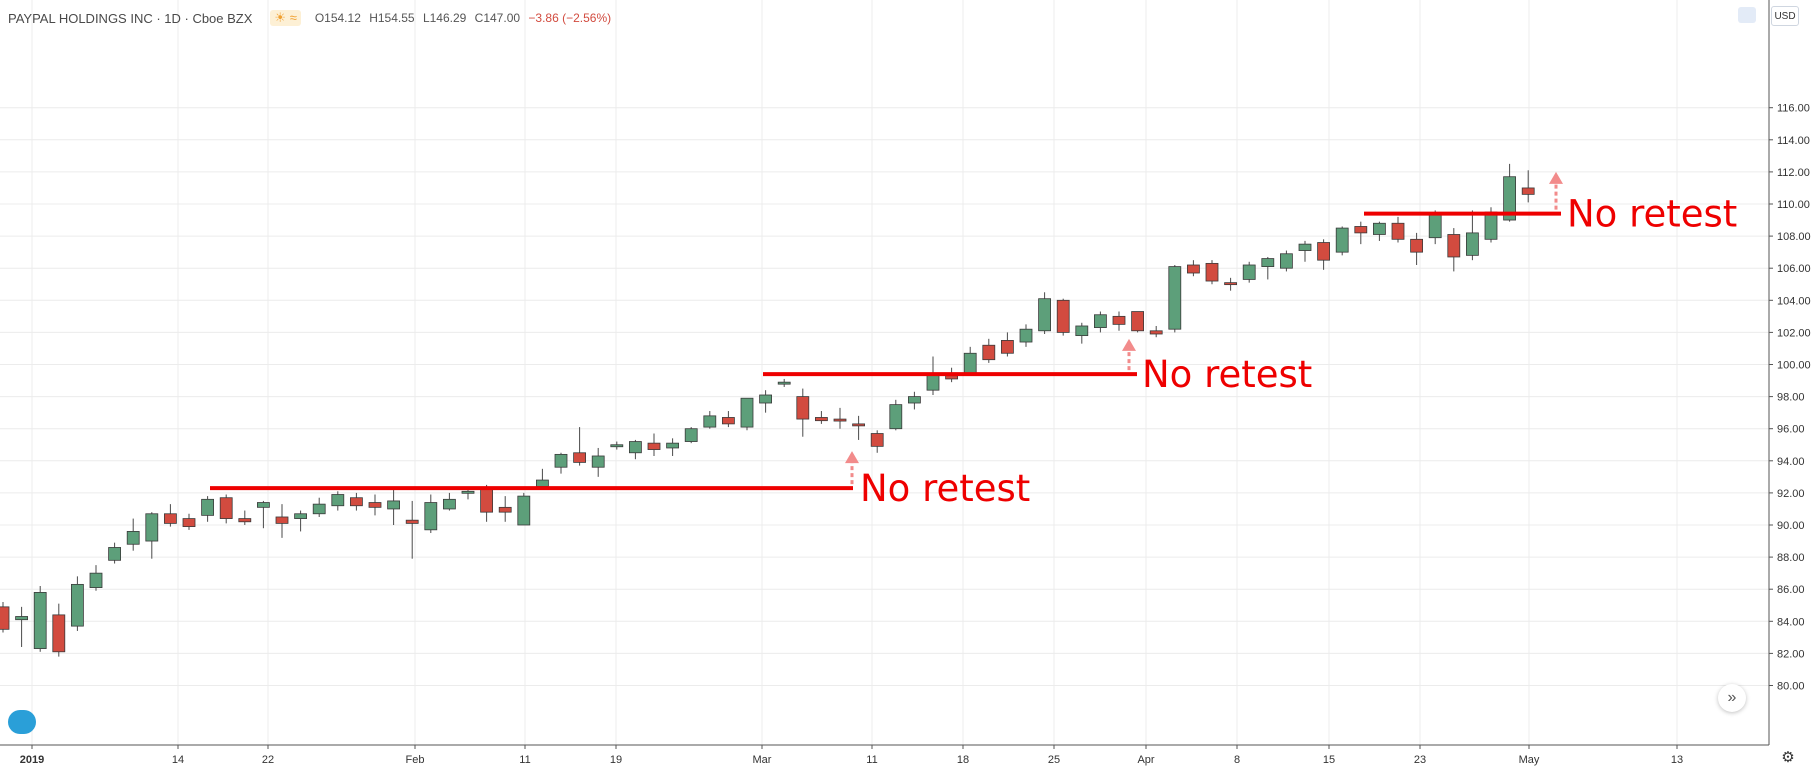 The height and width of the screenshot is (770, 1813). Describe the element at coordinates (1791, 687) in the screenshot. I see `y-tick-label: 80.00` at that location.